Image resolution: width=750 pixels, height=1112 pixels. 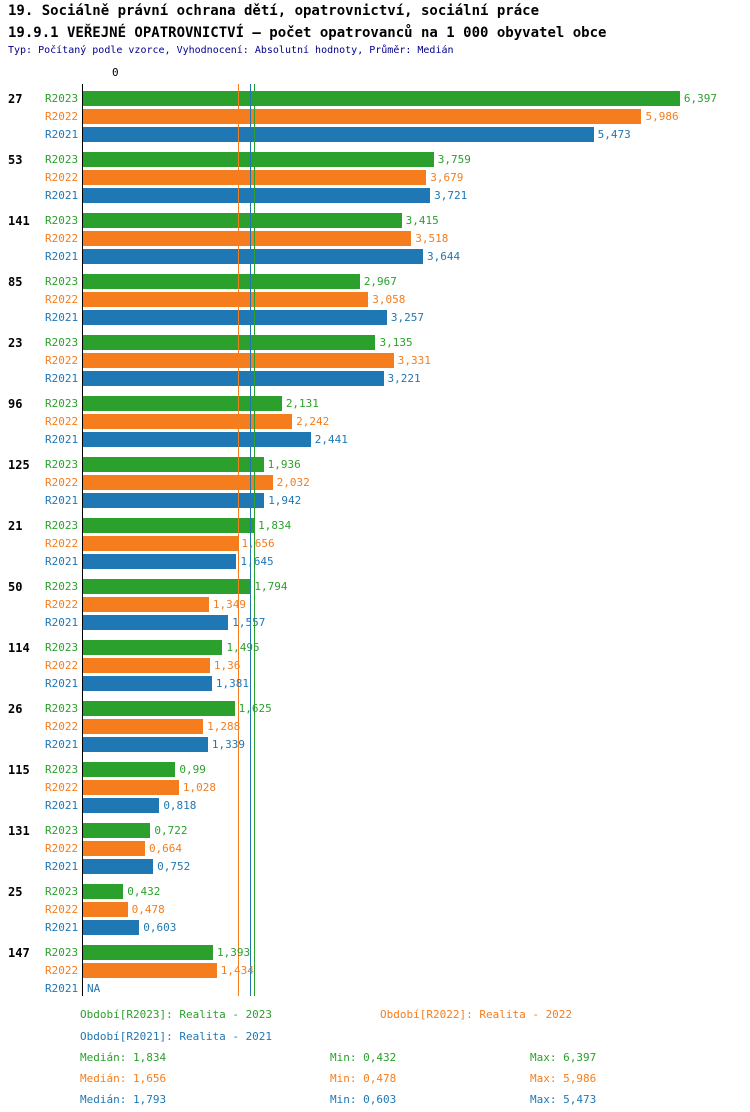 I want to click on value-label: 1,936, so click(x=284, y=464).